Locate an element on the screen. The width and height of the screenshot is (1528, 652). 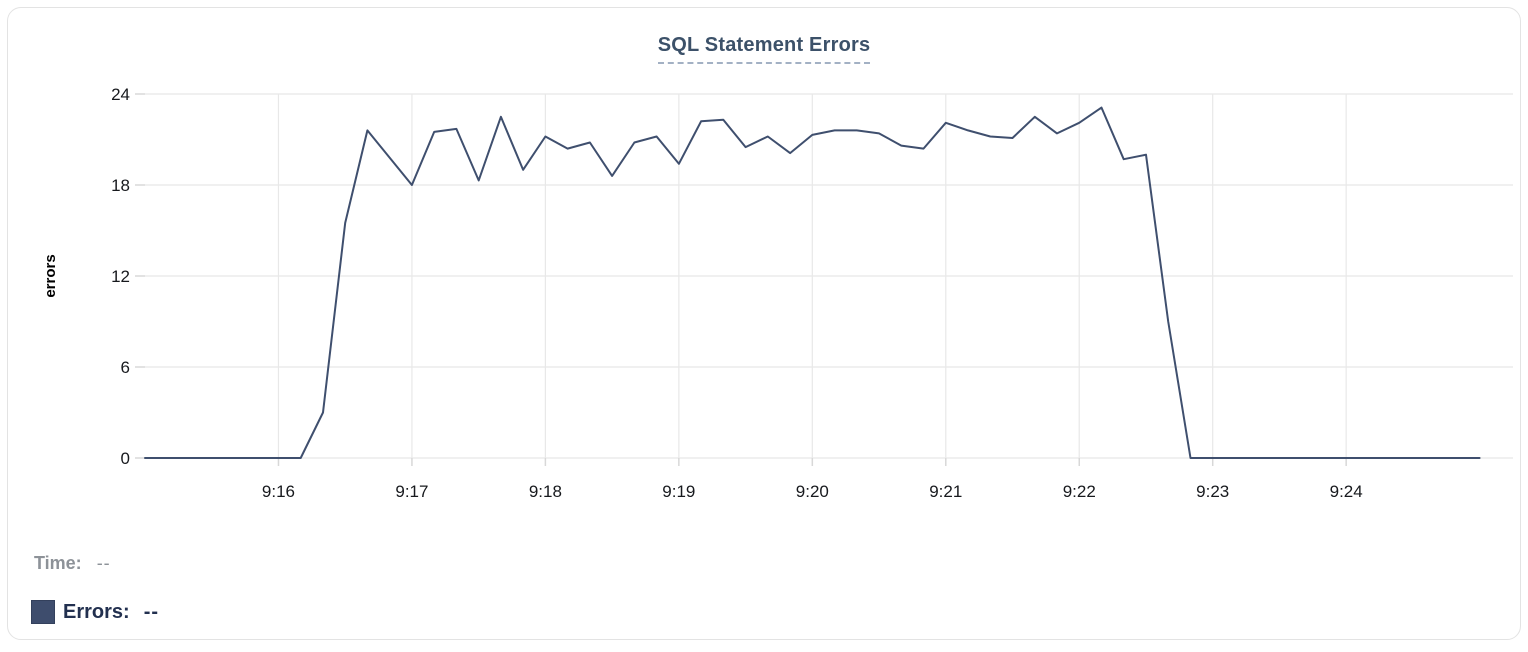
x-tick-label: 9:23 is located at coordinates (1212, 491).